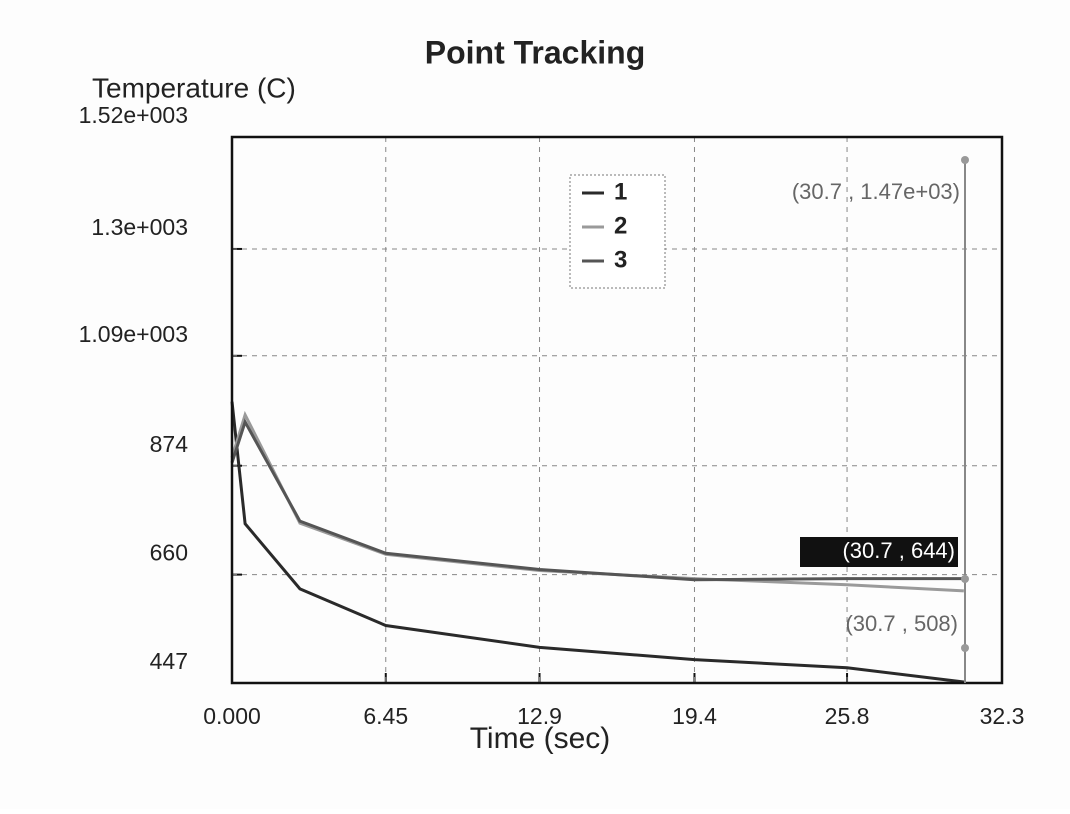 The width and height of the screenshot is (1070, 814). What do you see at coordinates (604, 225) in the screenshot?
I see `legend: 1 2 3` at bounding box center [604, 225].